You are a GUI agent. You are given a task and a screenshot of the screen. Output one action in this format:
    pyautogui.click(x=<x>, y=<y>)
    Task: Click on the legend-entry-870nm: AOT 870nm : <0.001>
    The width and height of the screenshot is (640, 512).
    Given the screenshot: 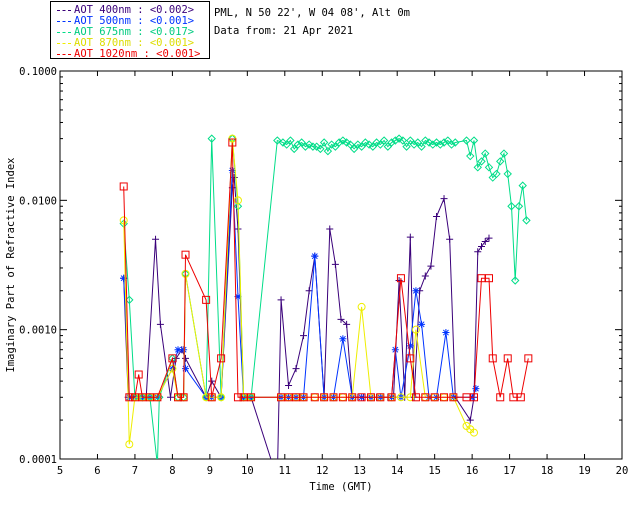 What is the action you would take?
    pyautogui.click(x=125, y=43)
    